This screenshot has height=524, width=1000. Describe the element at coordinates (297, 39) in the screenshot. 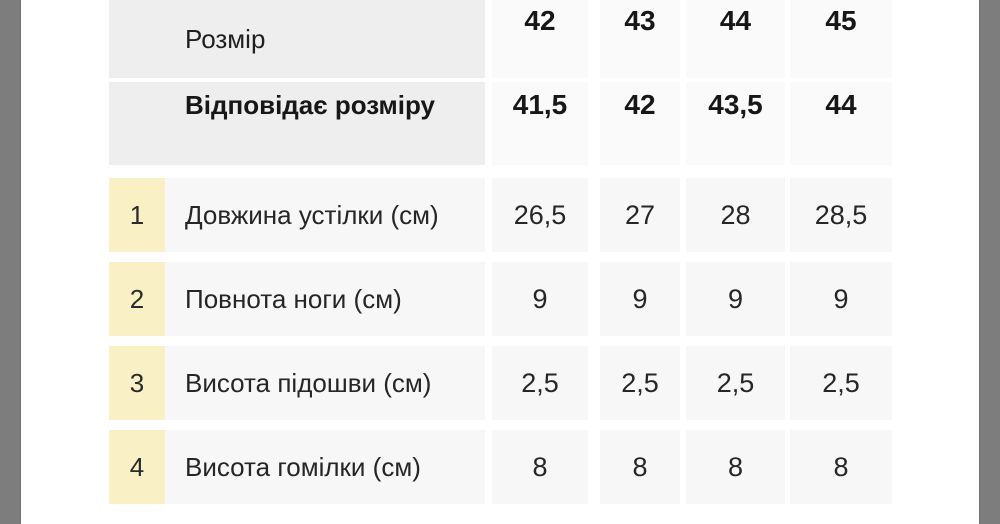

I see `size-header-label-cell: Розмір` at that location.